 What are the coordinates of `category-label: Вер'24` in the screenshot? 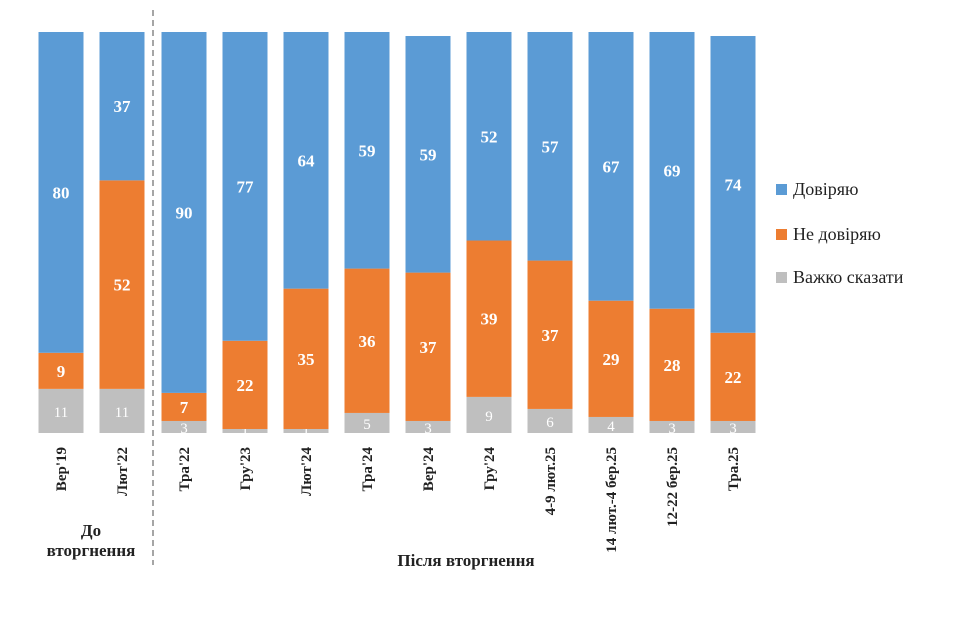 It's located at (429, 469).